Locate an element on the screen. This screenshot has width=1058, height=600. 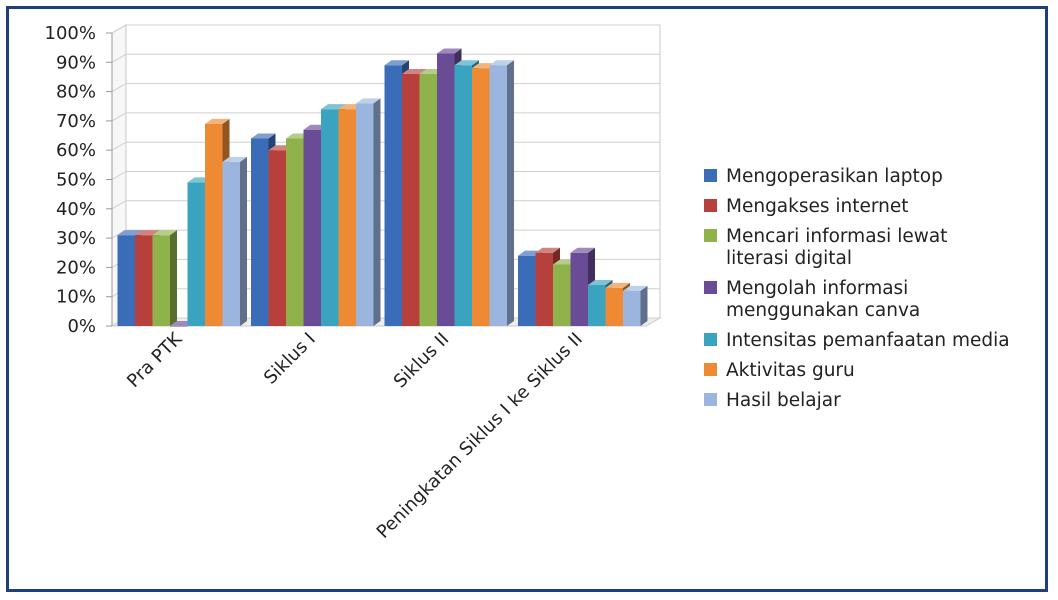
legend-entry: Mengolah informasi menggunakan canva is located at coordinates (812, 299).